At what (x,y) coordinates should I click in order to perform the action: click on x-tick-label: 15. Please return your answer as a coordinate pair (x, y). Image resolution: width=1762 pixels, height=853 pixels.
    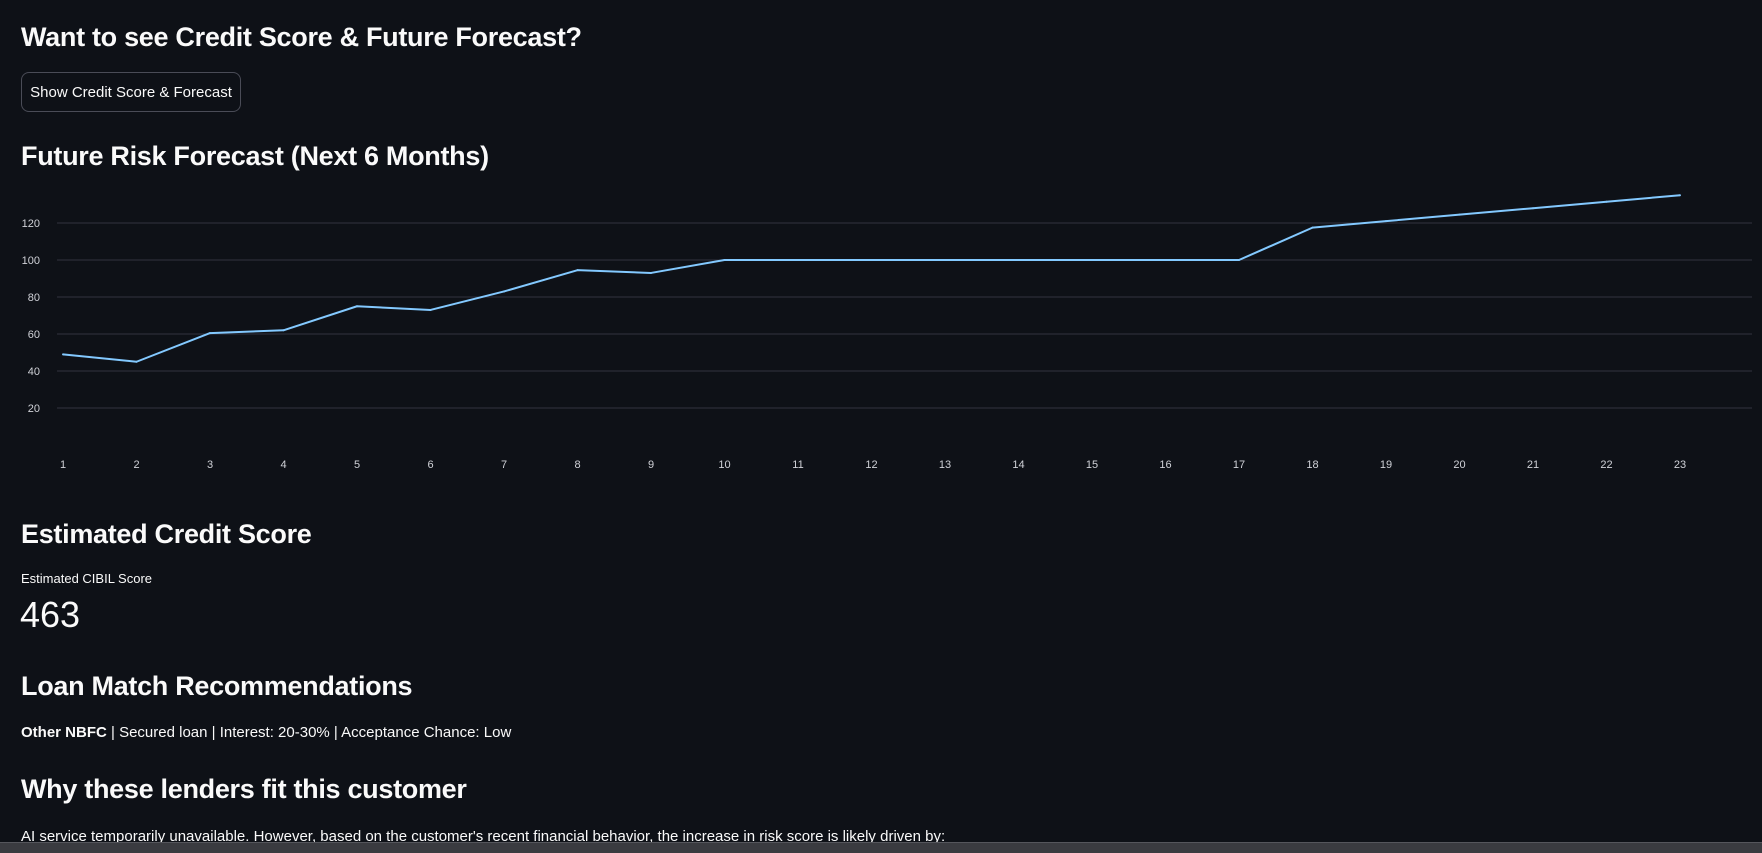
    Looking at the image, I should click on (1092, 465).